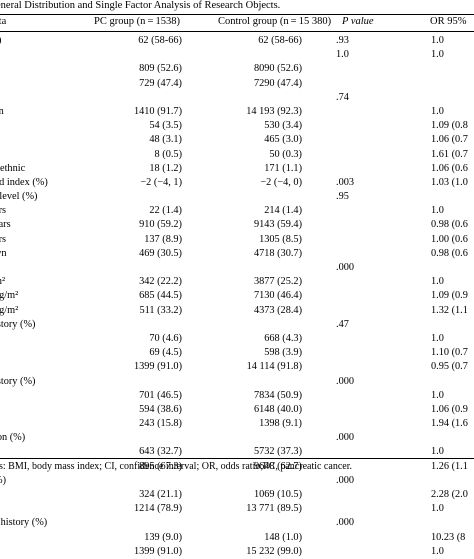  Describe the element at coordinates (24, 182) in the screenshot. I see `row-label: nd index (%)` at that location.